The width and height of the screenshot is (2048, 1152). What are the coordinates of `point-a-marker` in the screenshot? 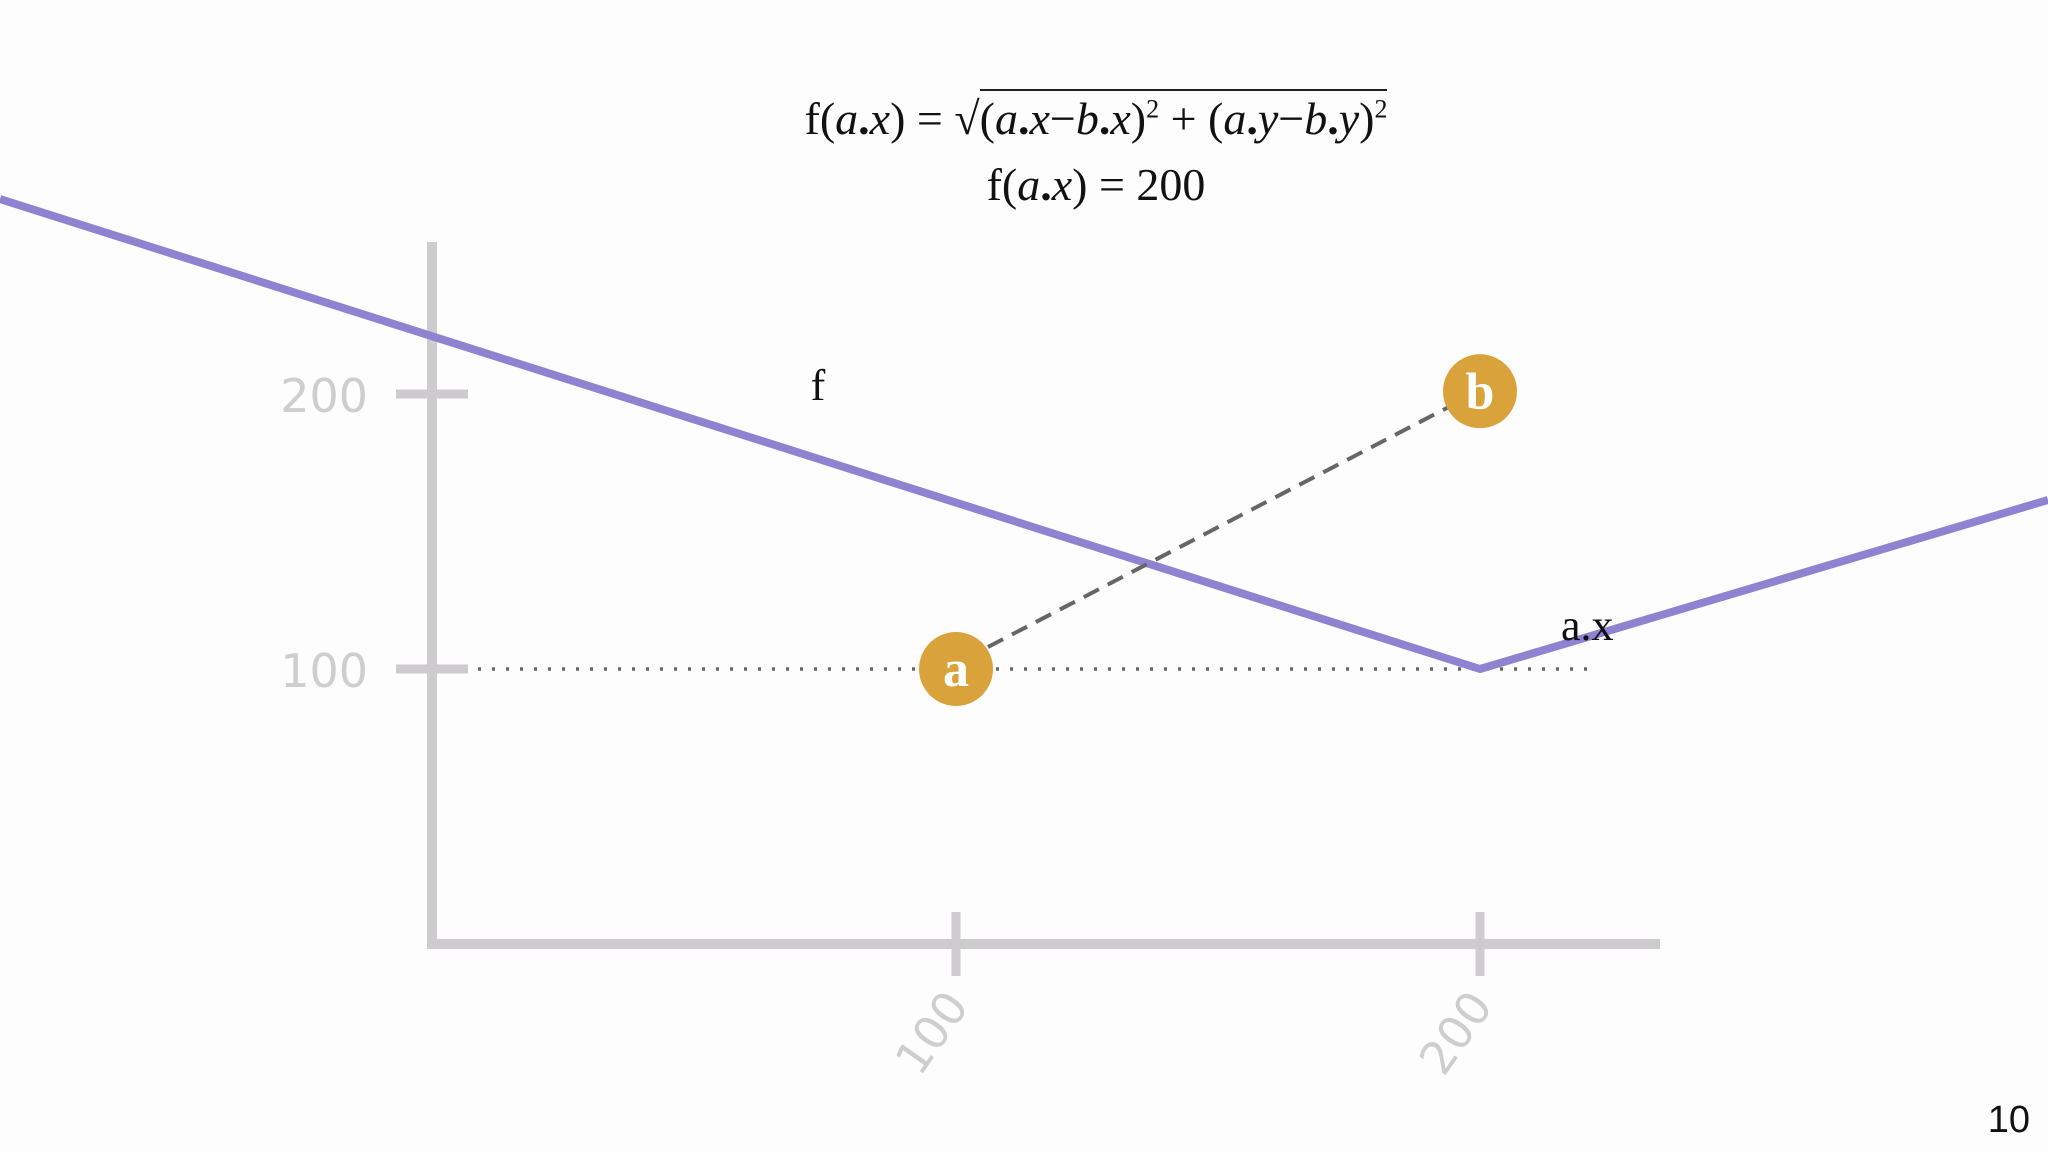 It's located at (956, 669).